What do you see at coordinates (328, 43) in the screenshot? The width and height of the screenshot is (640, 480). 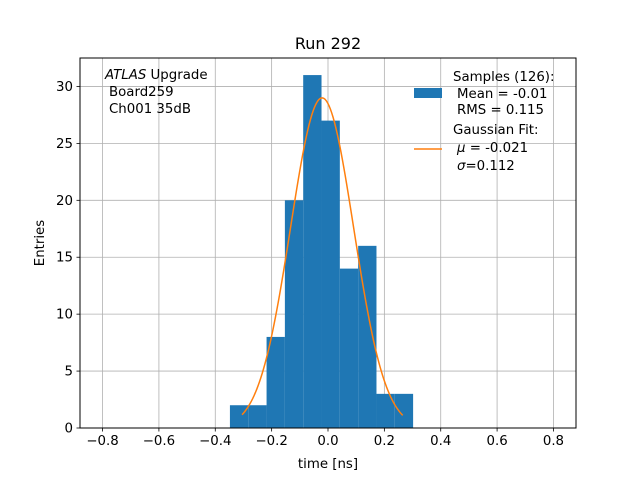 I see `chart-title: Run 292` at bounding box center [328, 43].